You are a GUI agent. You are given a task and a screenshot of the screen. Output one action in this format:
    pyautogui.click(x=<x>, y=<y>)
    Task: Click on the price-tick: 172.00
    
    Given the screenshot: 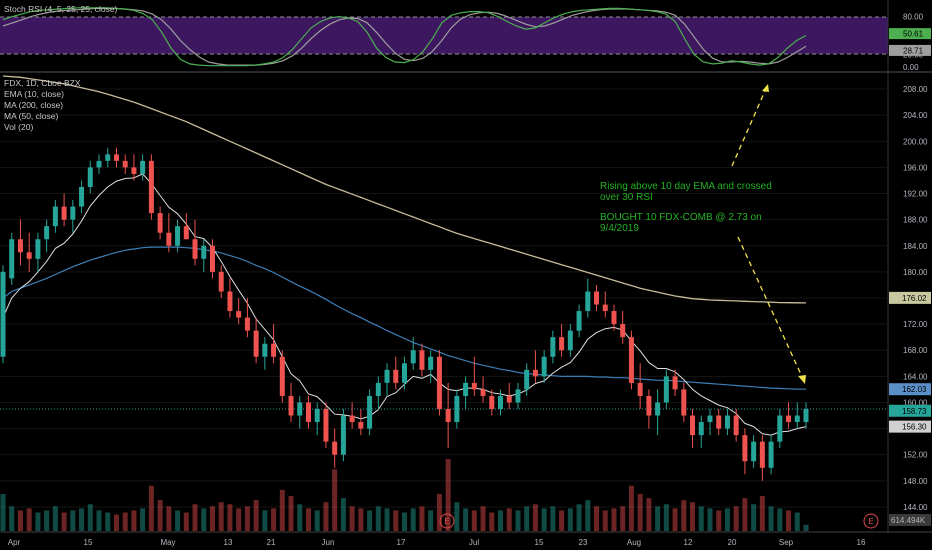 What is the action you would take?
    pyautogui.click(x=915, y=324)
    